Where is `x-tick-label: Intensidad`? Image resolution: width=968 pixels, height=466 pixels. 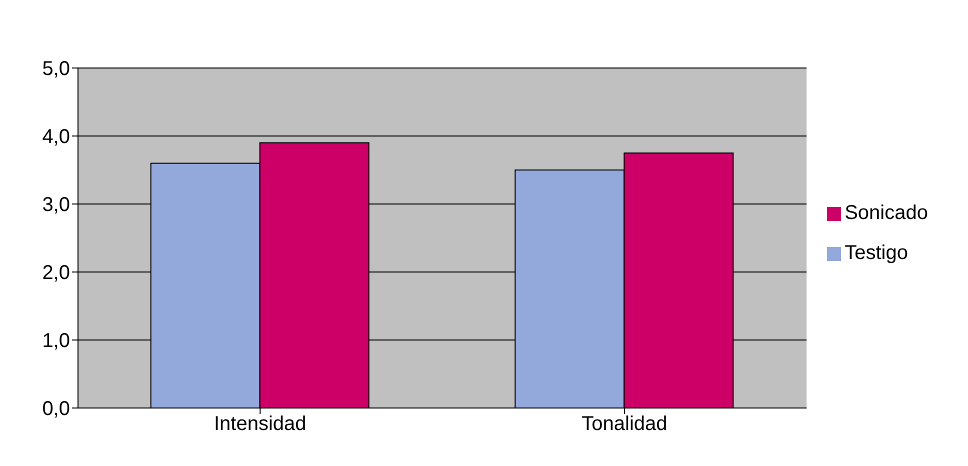
x-tick-label: Intensidad is located at coordinates (260, 424).